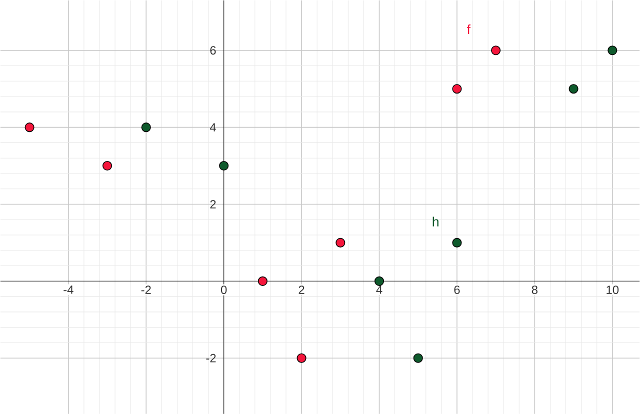 The image size is (640, 414). What do you see at coordinates (213, 127) in the screenshot?
I see `y-tick-label: 4` at bounding box center [213, 127].